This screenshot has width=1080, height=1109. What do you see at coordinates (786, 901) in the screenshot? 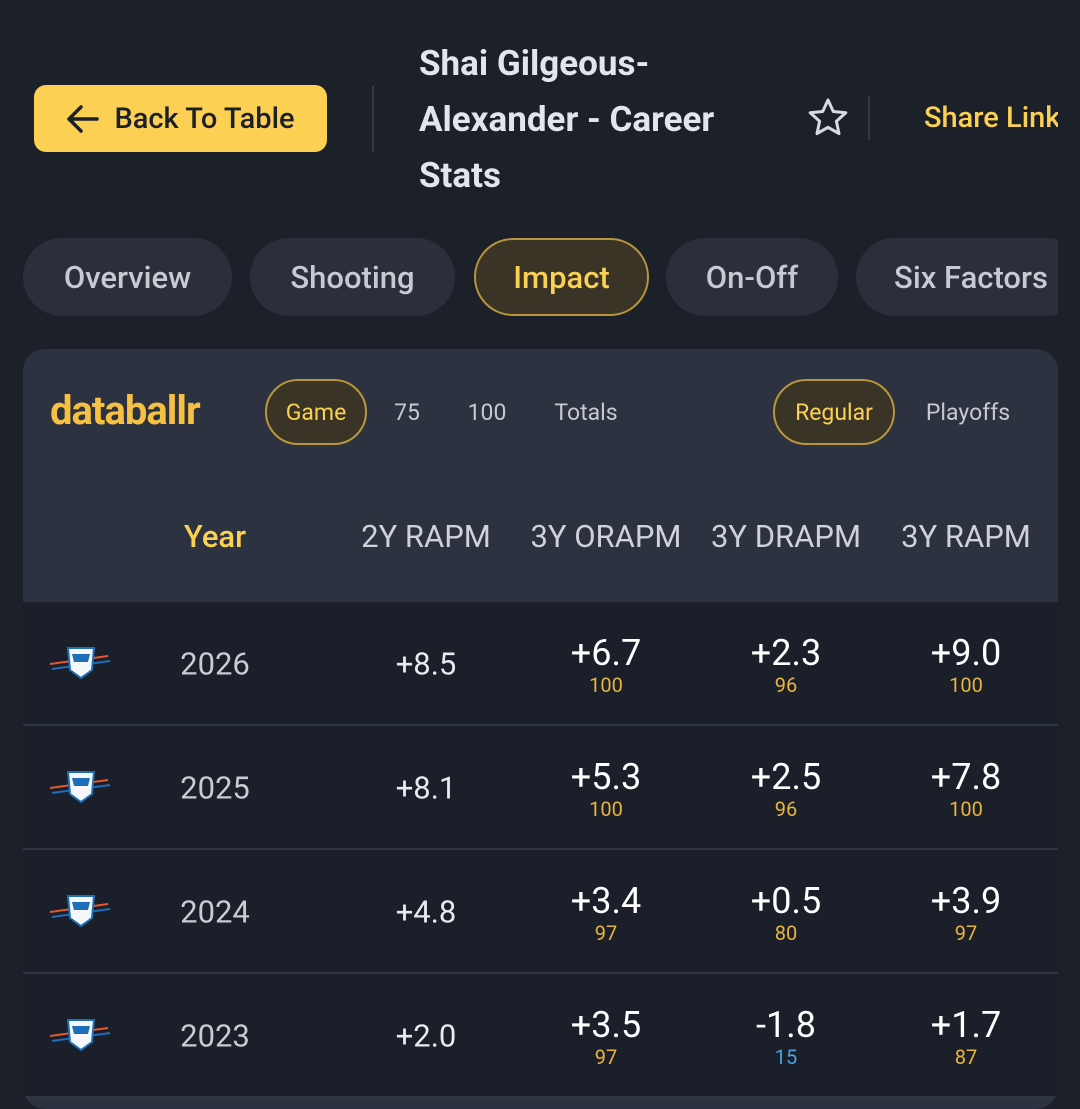
I see `stat-value: +0.5` at bounding box center [786, 901].